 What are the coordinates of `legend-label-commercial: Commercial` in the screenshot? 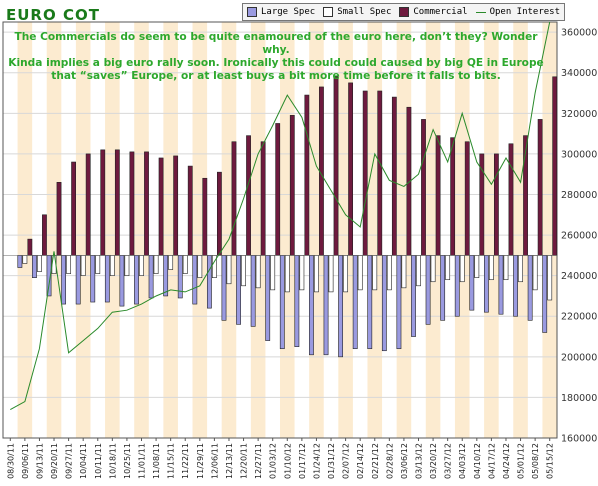 It's located at (440, 12).